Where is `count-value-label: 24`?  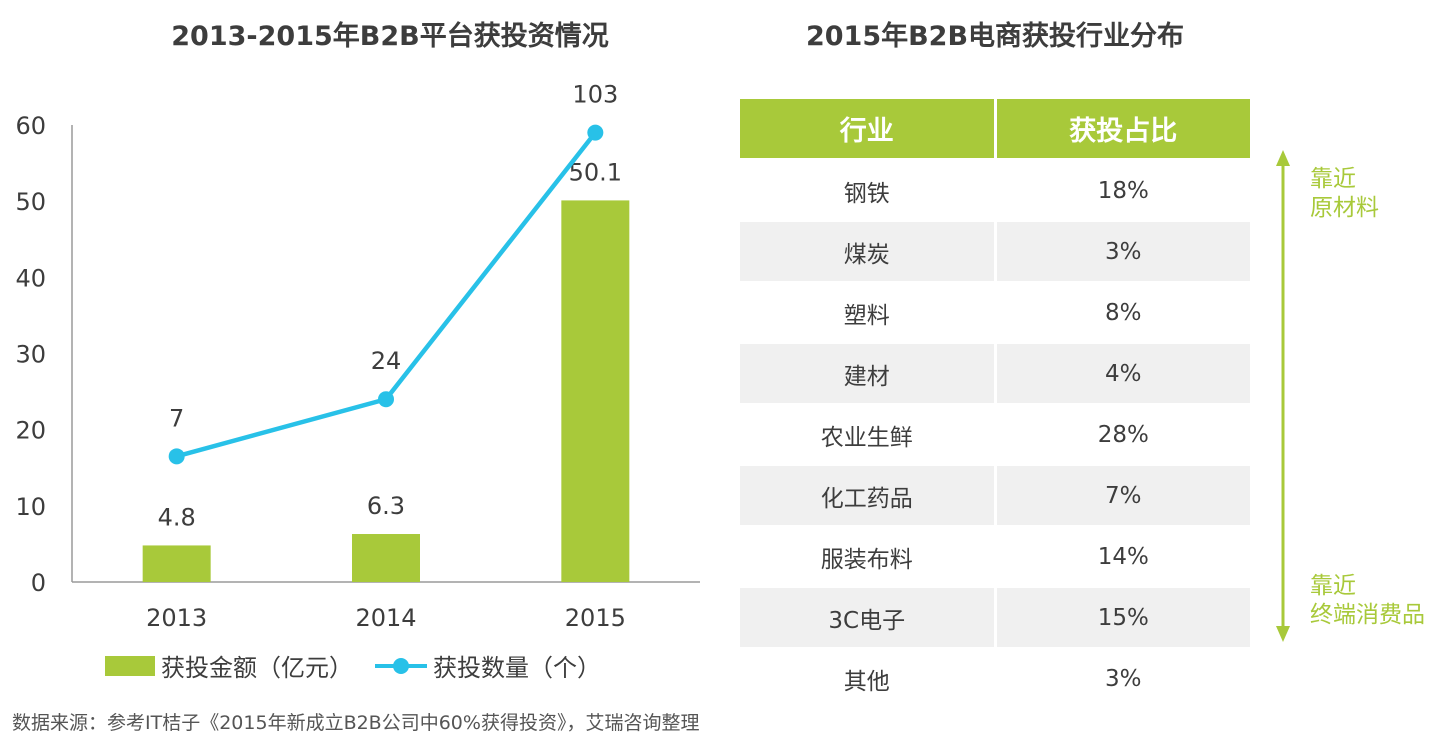
count-value-label: 24 is located at coordinates (386, 361).